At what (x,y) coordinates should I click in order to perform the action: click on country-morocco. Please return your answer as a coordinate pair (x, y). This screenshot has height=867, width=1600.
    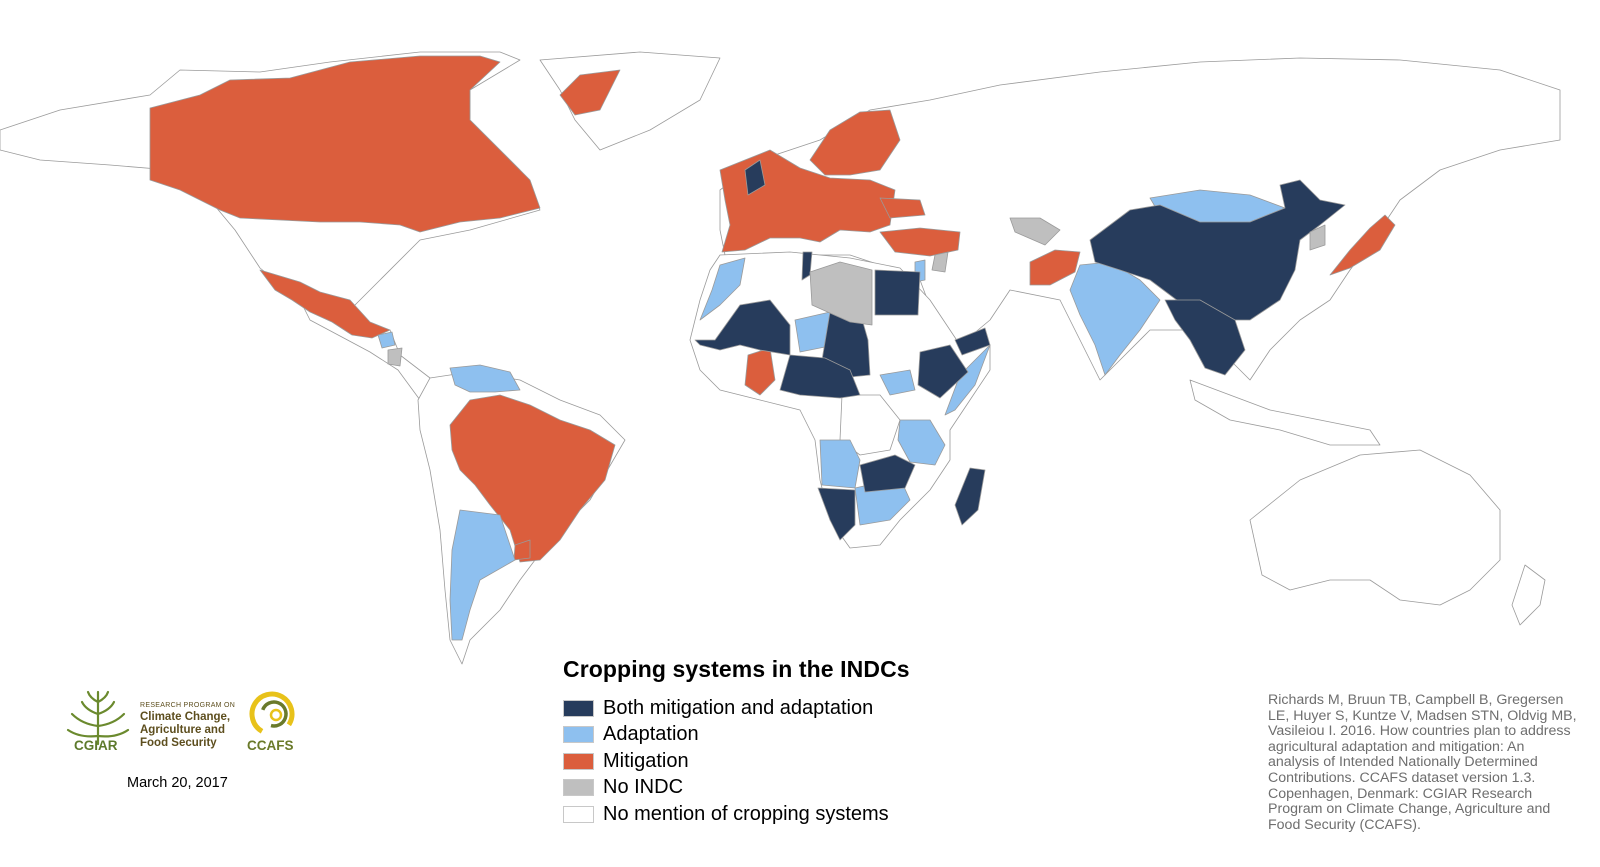
    Looking at the image, I should click on (722, 289).